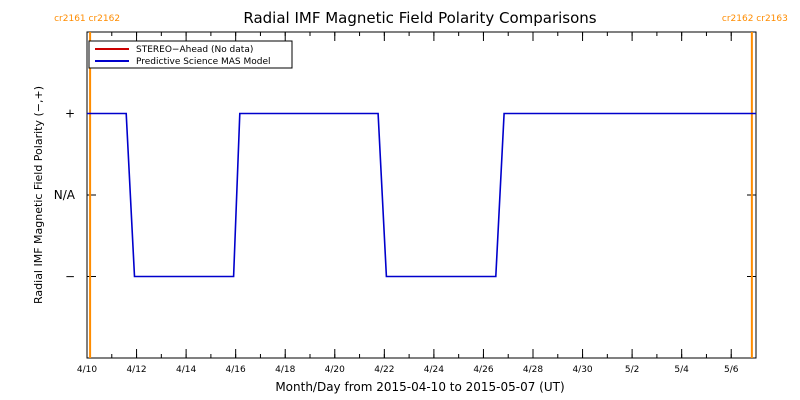  Describe the element at coordinates (203, 62) in the screenshot. I see `legend-label: Predictive Science MAS Model` at that location.